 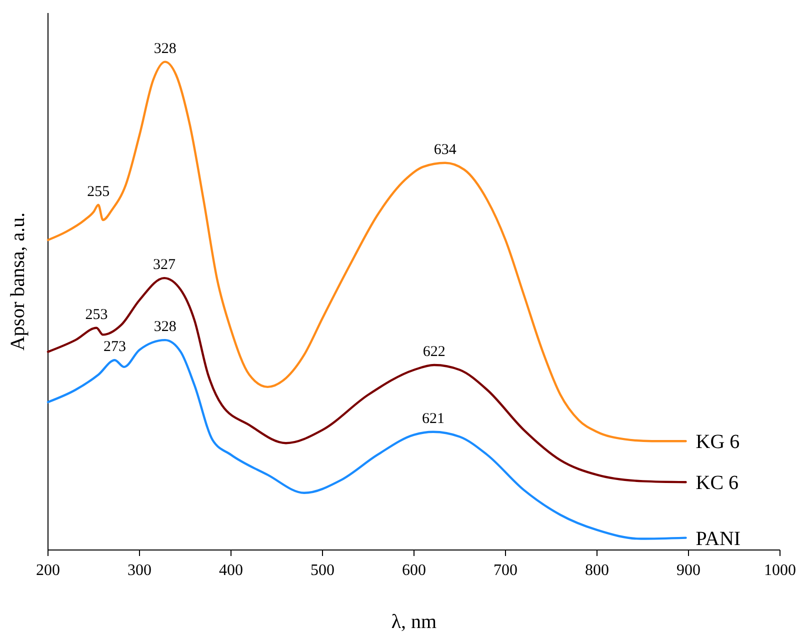 I want to click on x-tick-label: 900, so click(x=688, y=570).